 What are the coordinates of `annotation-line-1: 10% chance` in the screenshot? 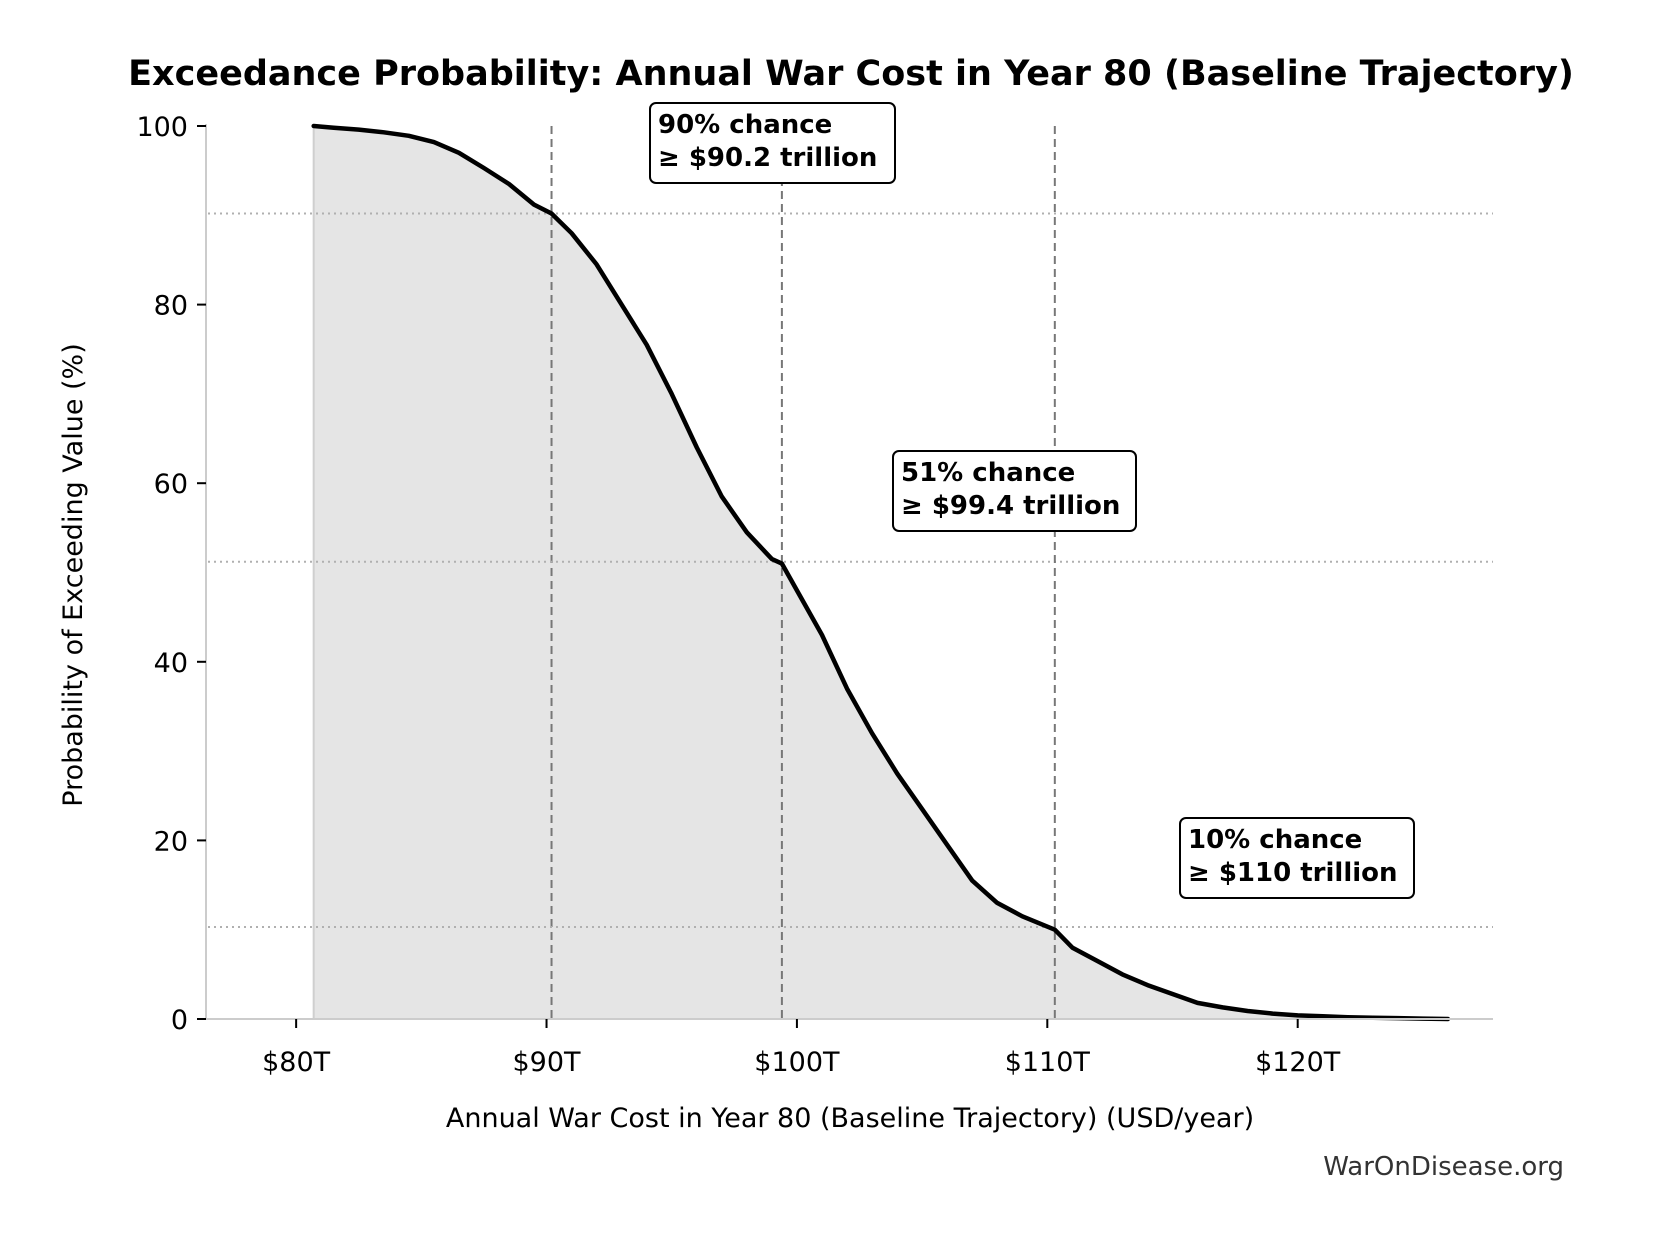 It's located at (1275, 840).